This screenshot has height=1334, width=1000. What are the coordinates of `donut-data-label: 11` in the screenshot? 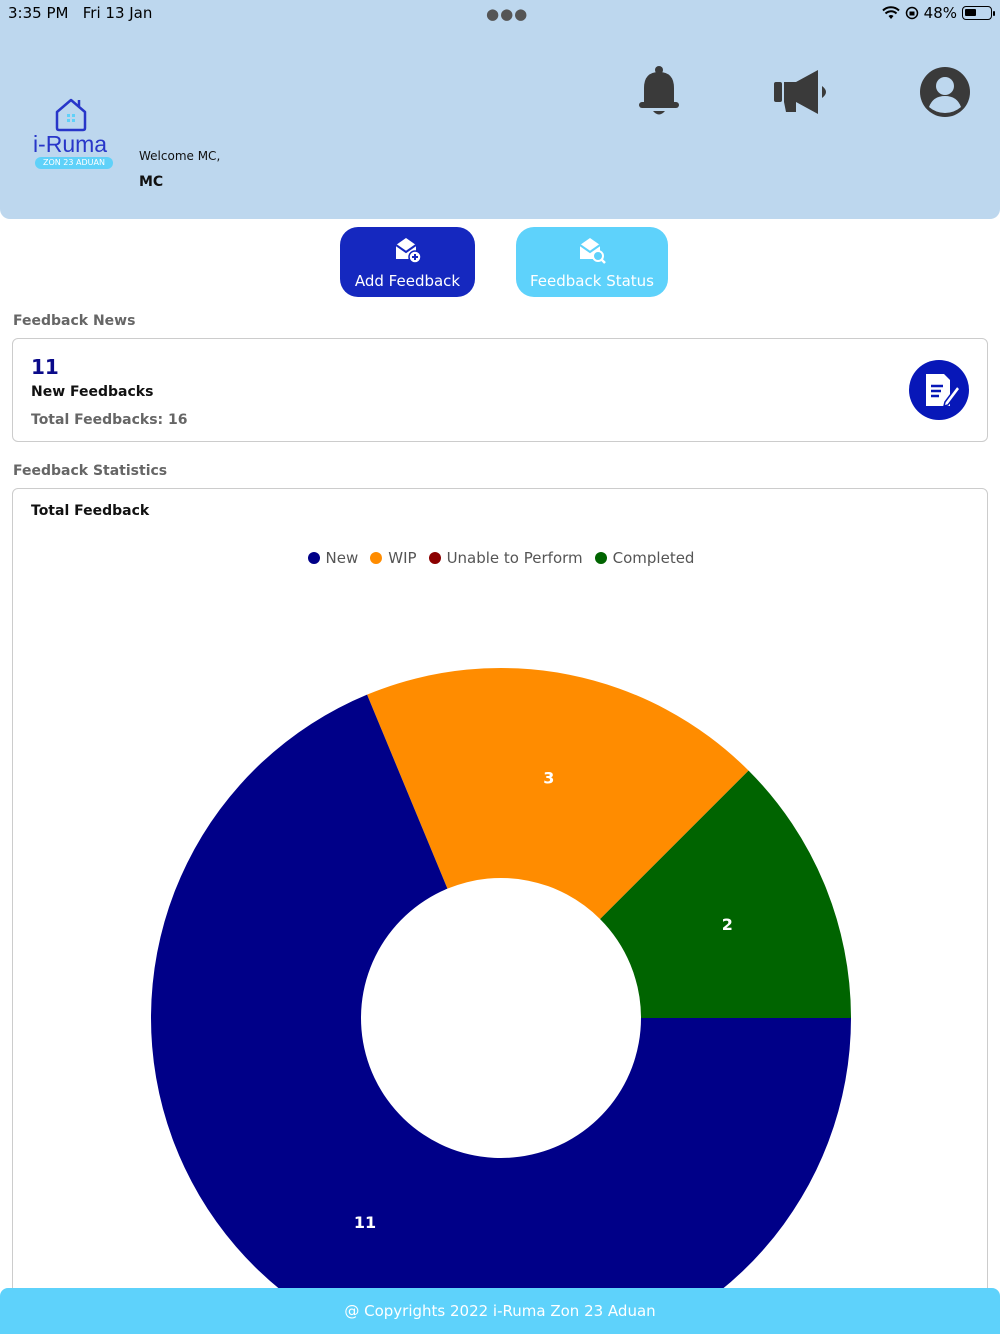 It's located at (365, 1222).